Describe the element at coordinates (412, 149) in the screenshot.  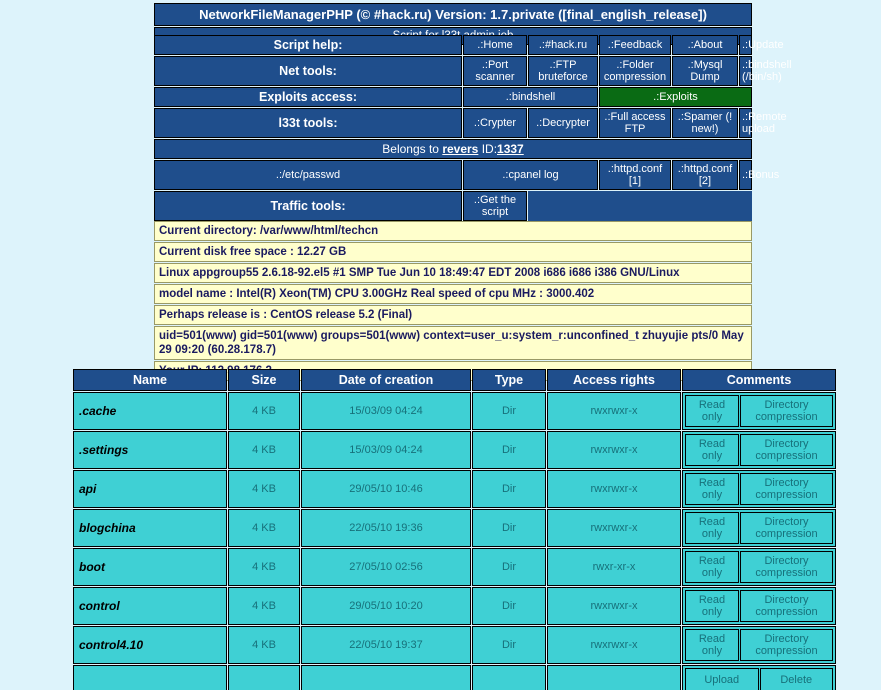
I see `owner-prefix: Belongs to` at that location.